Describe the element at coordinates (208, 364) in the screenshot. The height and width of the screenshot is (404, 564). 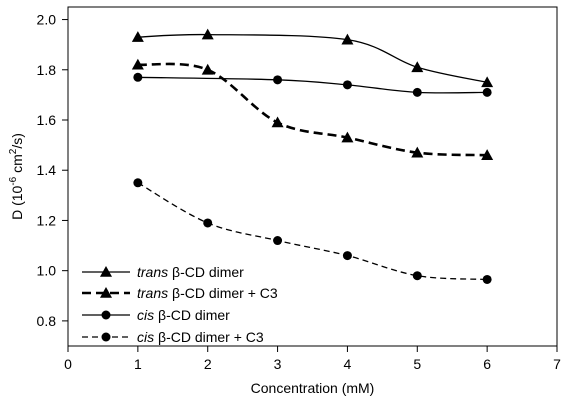
I see `x-tick-label: 2` at that location.